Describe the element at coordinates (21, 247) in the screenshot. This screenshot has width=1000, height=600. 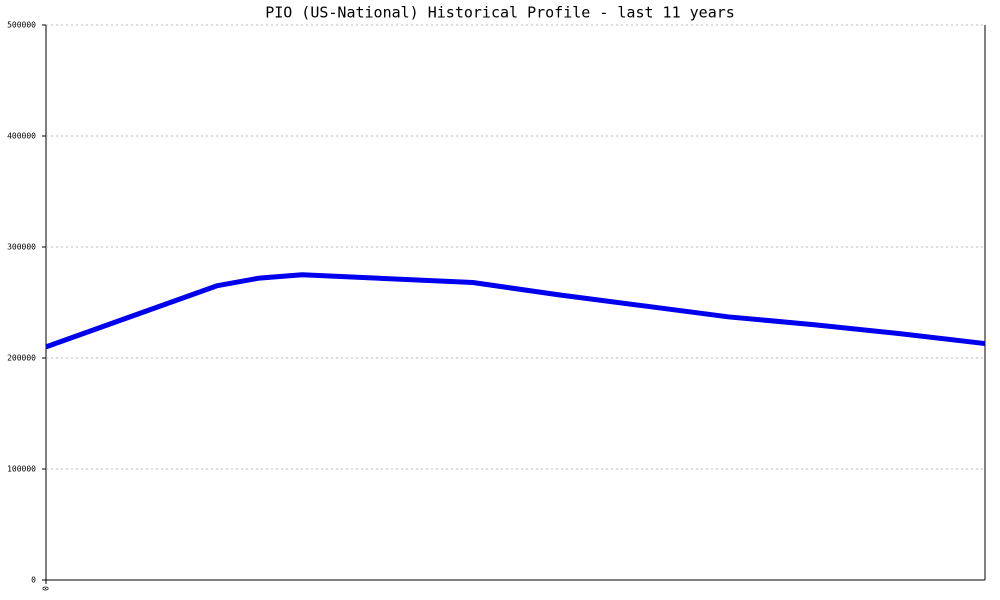
I see `y-tick-label: 300000` at that location.